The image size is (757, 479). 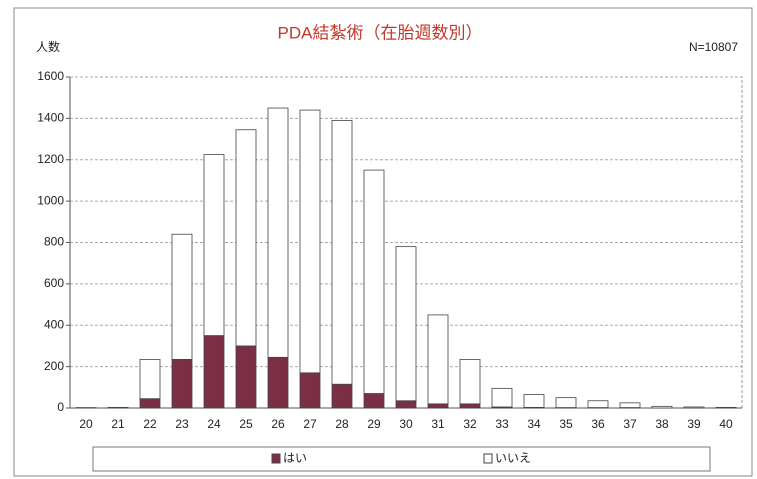 I want to click on x-tick-label: 31, so click(x=438, y=424).